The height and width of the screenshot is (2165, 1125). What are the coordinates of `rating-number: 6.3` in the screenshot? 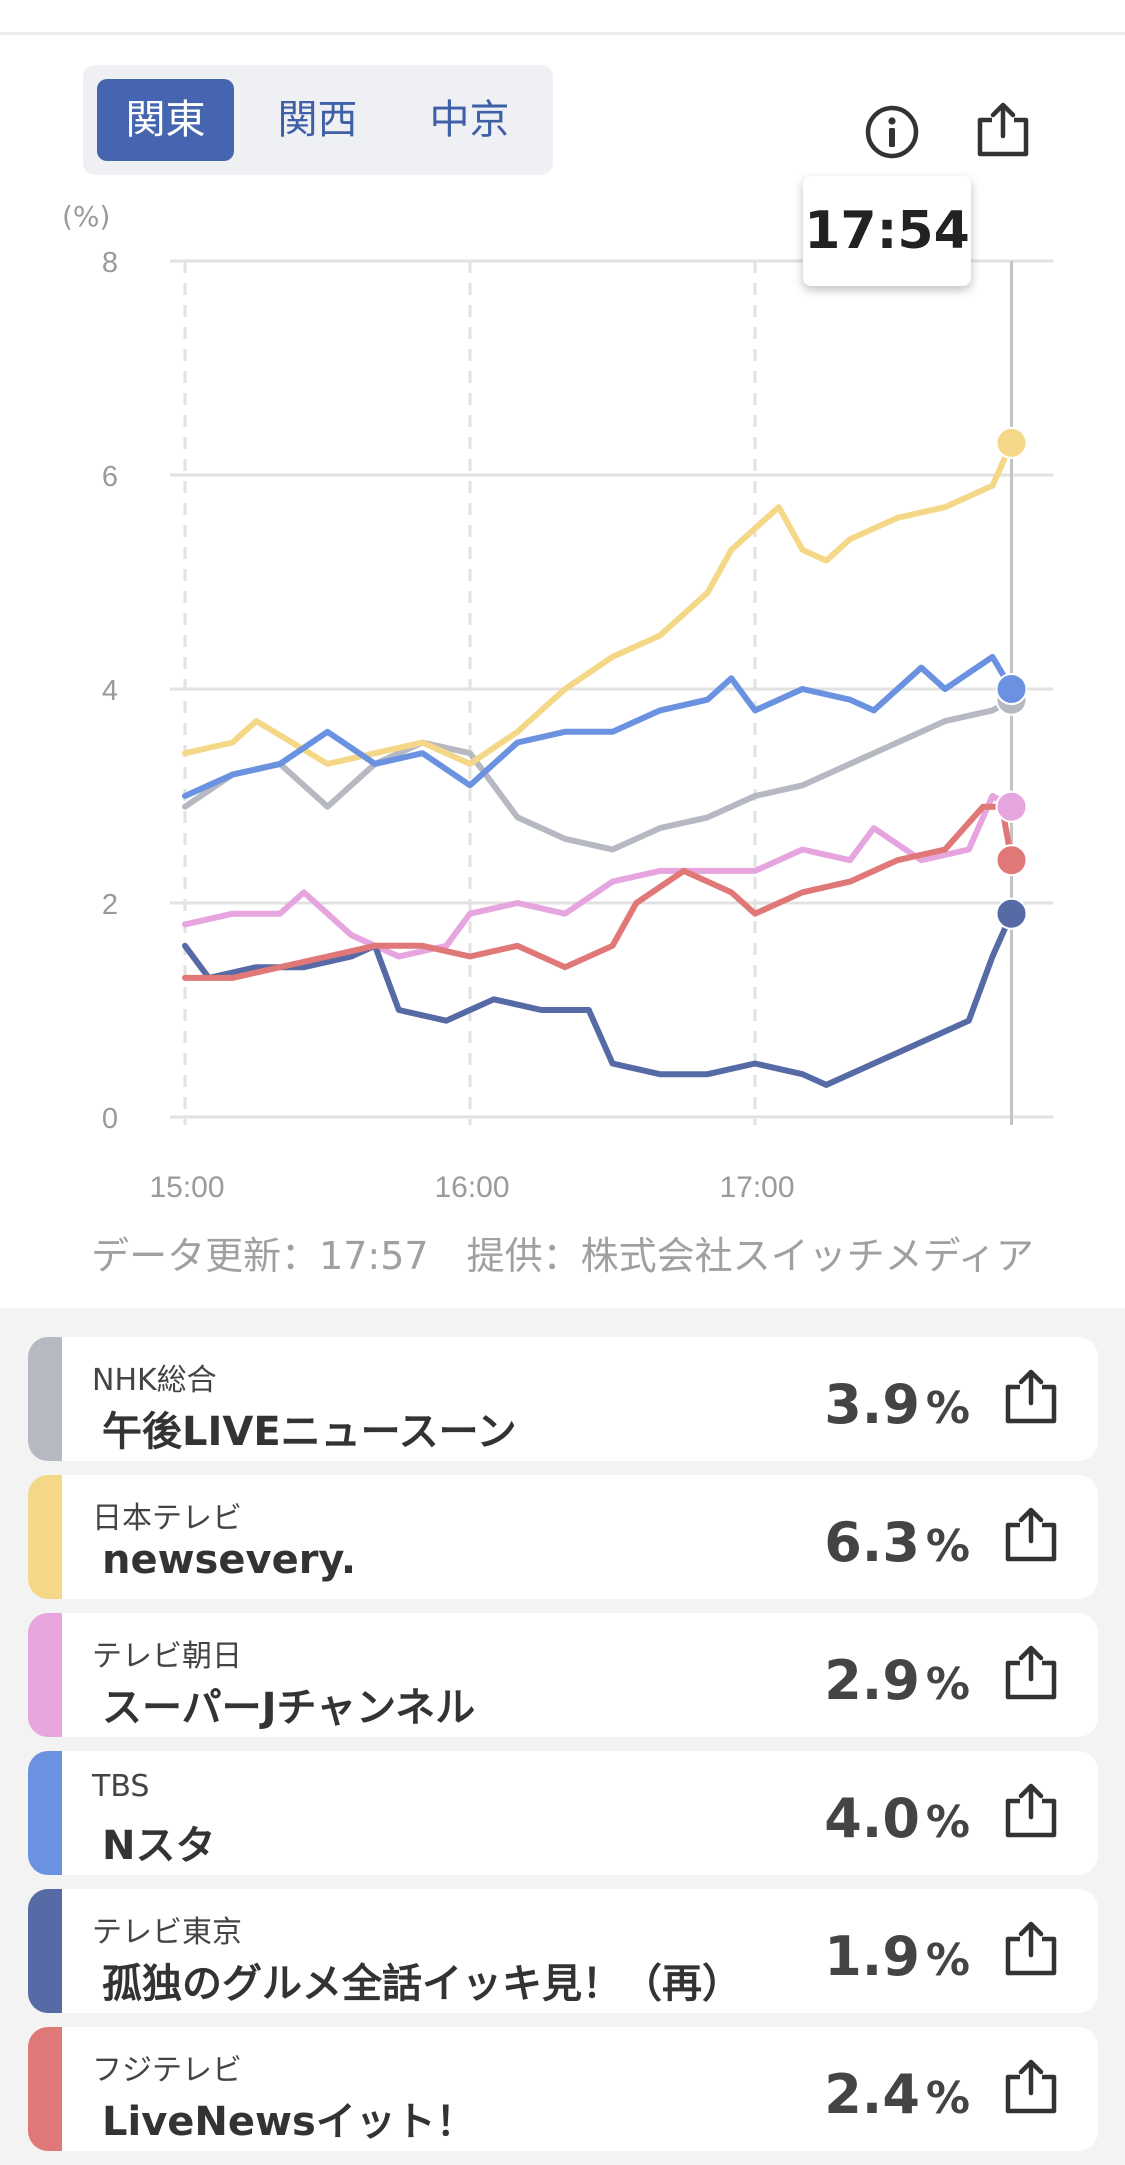 It's located at (872, 1542).